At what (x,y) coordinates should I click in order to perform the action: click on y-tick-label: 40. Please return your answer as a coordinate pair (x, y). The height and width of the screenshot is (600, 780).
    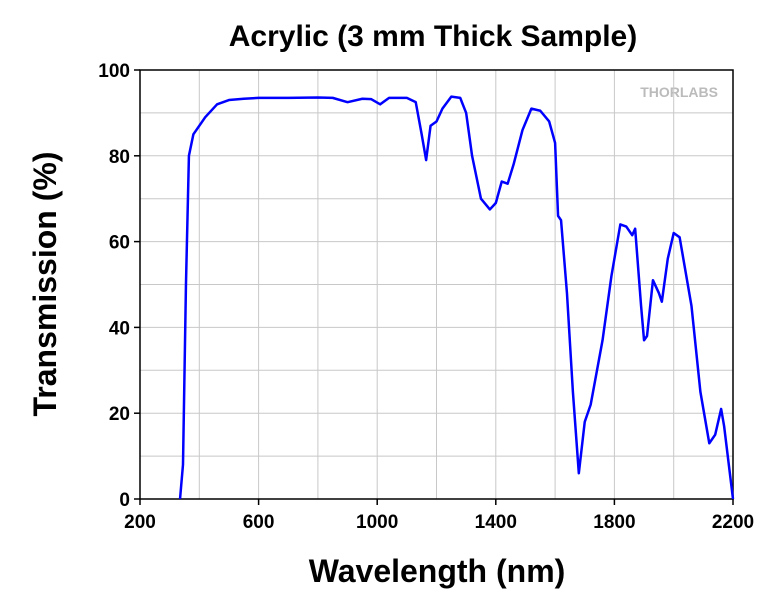
    Looking at the image, I should click on (119, 328).